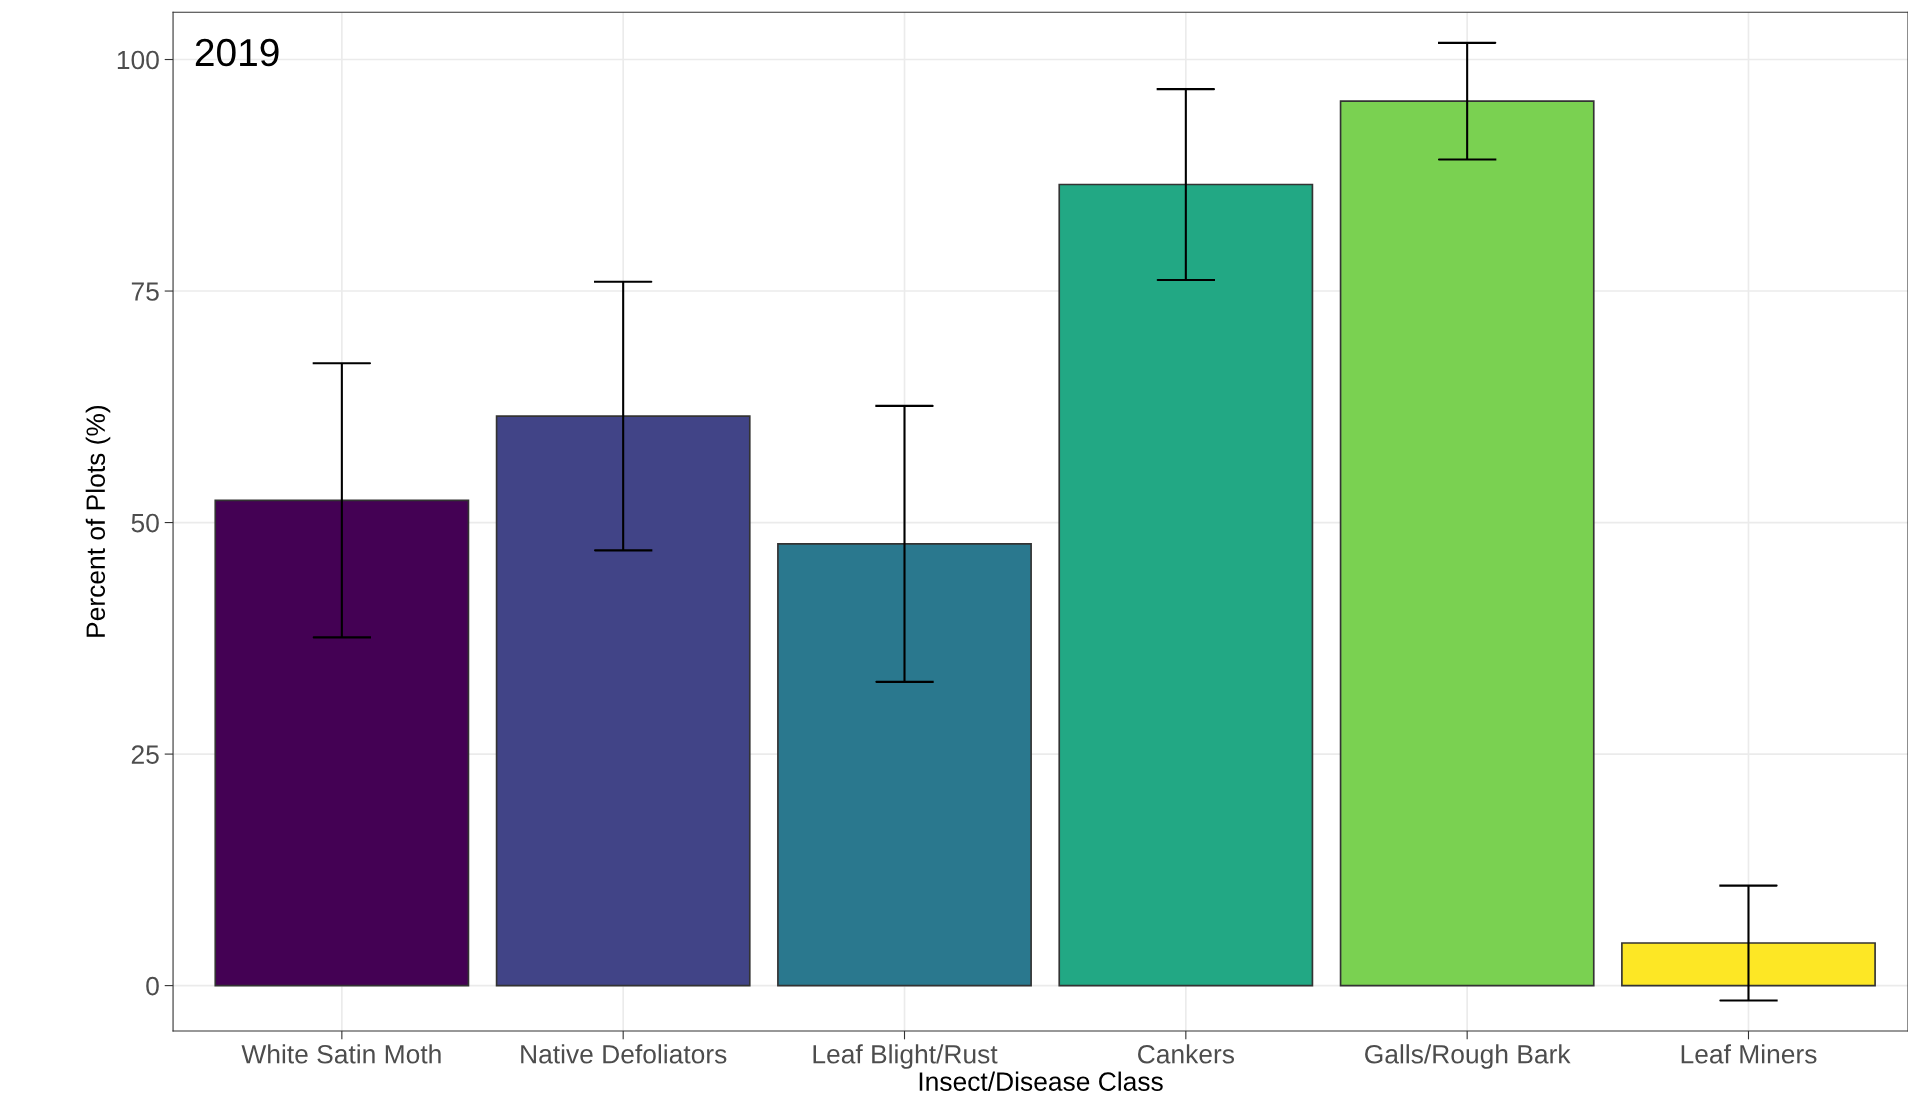 Image resolution: width=1908 pixels, height=1117 pixels. Describe the element at coordinates (138, 60) in the screenshot. I see `y-tick-label: 100` at that location.